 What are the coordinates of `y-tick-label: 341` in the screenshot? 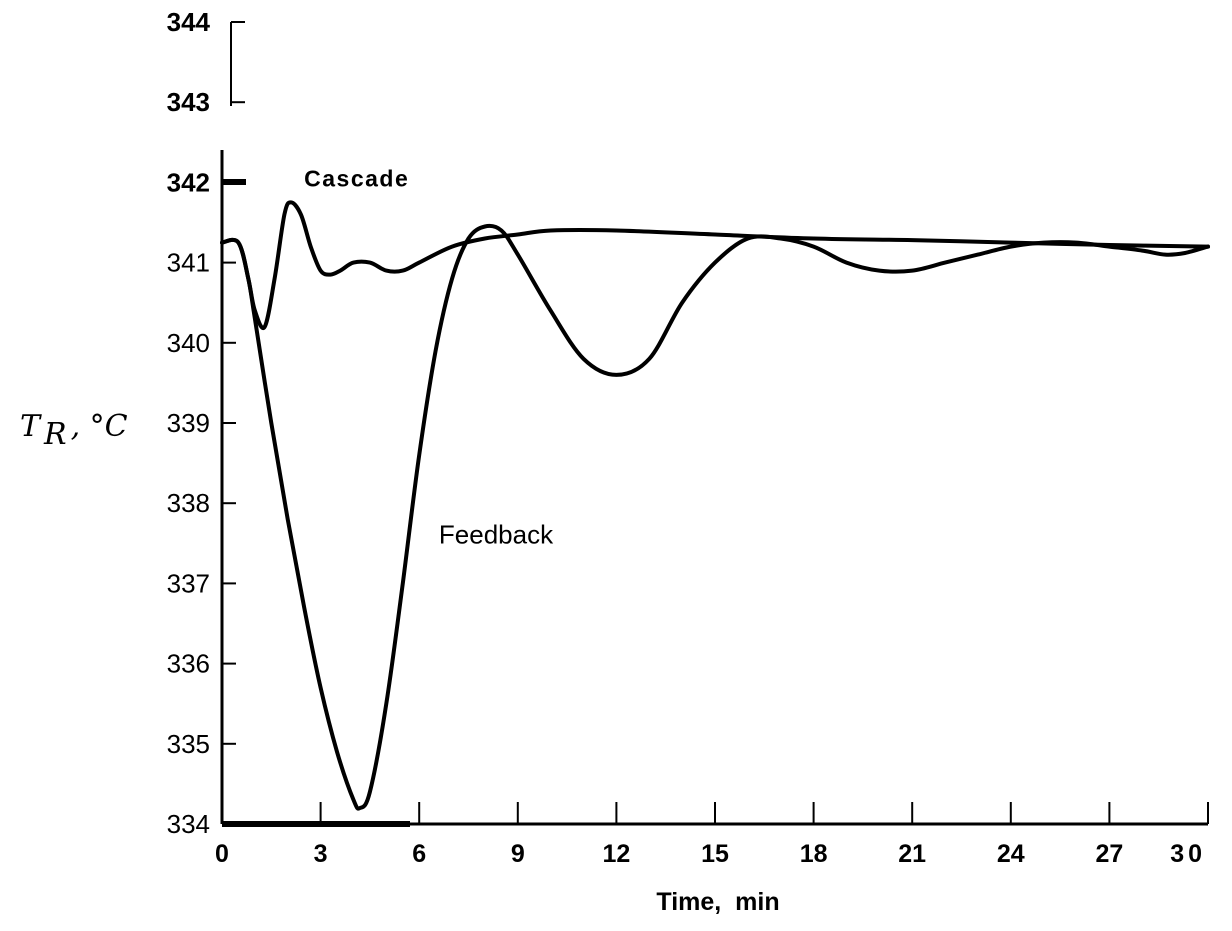 It's located at (188, 263).